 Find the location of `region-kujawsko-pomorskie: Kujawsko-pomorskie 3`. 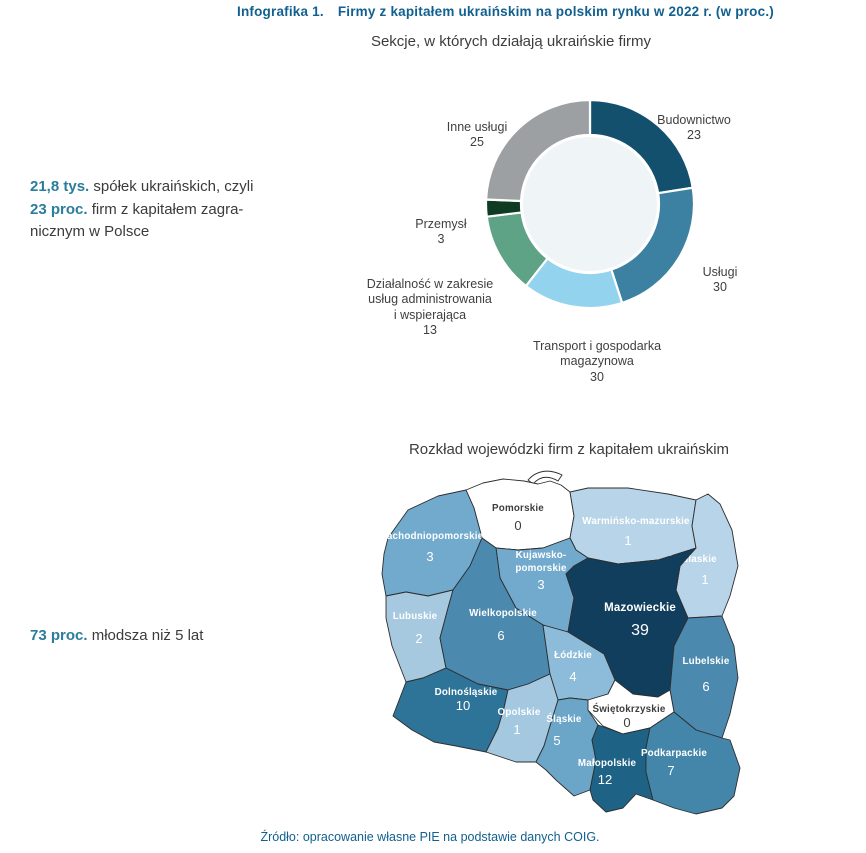

region-kujawsko-pomorskie: Kujawsko-pomorskie 3 is located at coordinates (542, 585).